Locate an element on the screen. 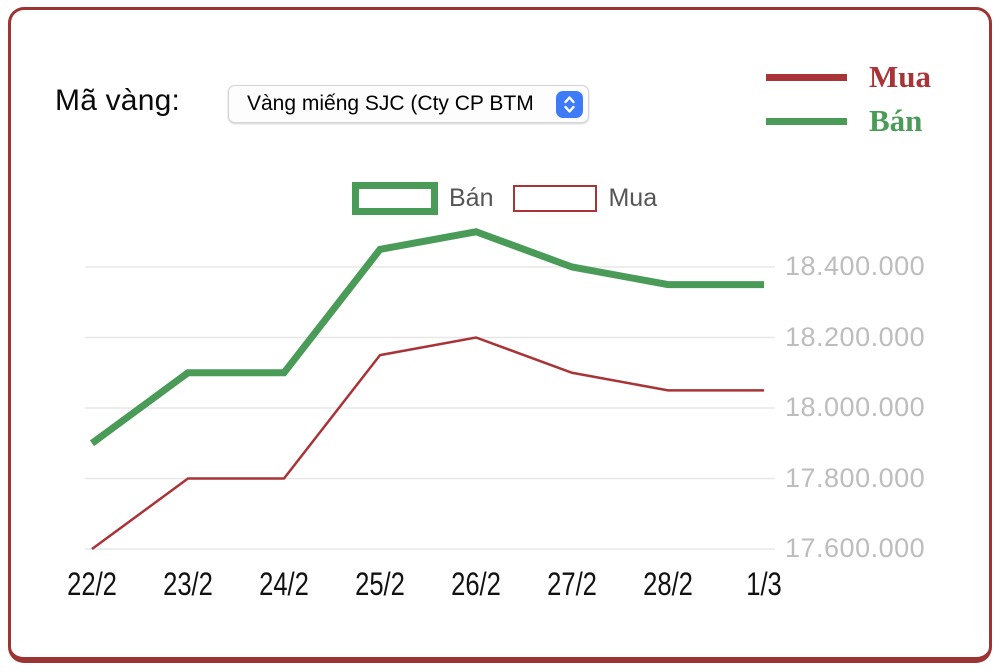 The height and width of the screenshot is (672, 1006). y-axis-label: 17.600.000 is located at coordinates (855, 548).